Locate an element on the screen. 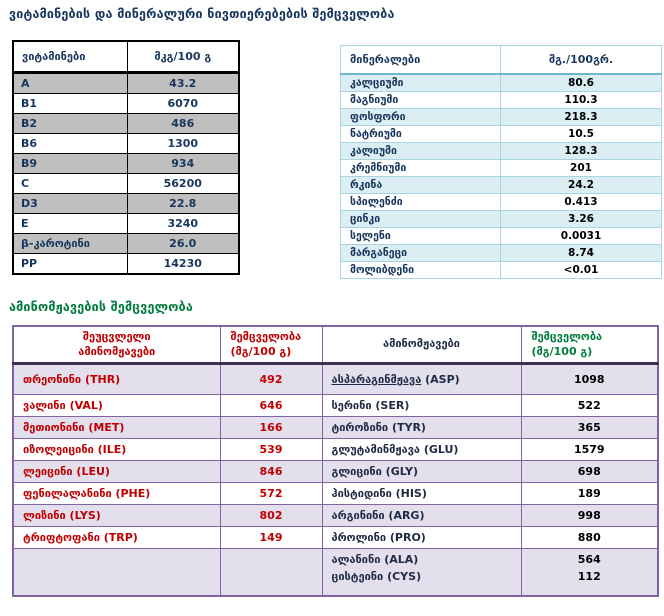 Image resolution: width=664 pixels, height=616 pixels. vitamin-row: B6 1300 is located at coordinates (126, 143).